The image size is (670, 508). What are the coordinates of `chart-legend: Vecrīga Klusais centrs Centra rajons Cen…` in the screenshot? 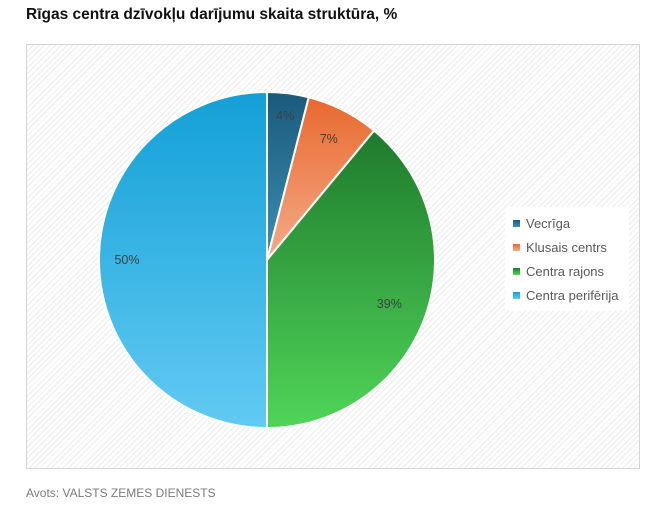 It's located at (567, 259).